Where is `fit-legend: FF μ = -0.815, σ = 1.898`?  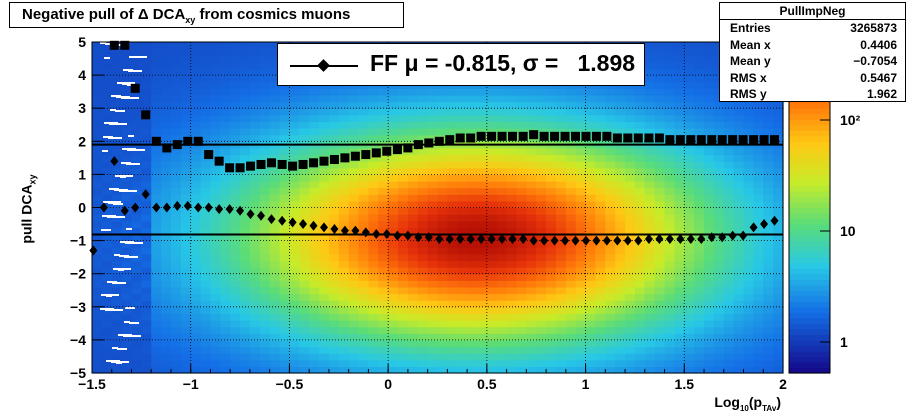
fit-legend: FF μ = -0.815, σ = 1.898 is located at coordinates (461, 64).